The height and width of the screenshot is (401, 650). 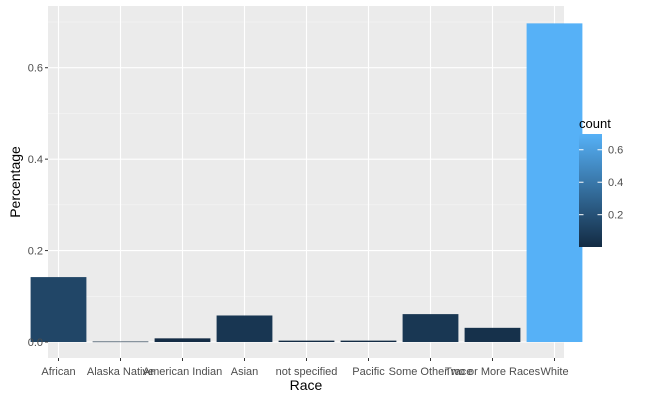 I want to click on y-tick-label: 0.2, so click(x=35, y=252).